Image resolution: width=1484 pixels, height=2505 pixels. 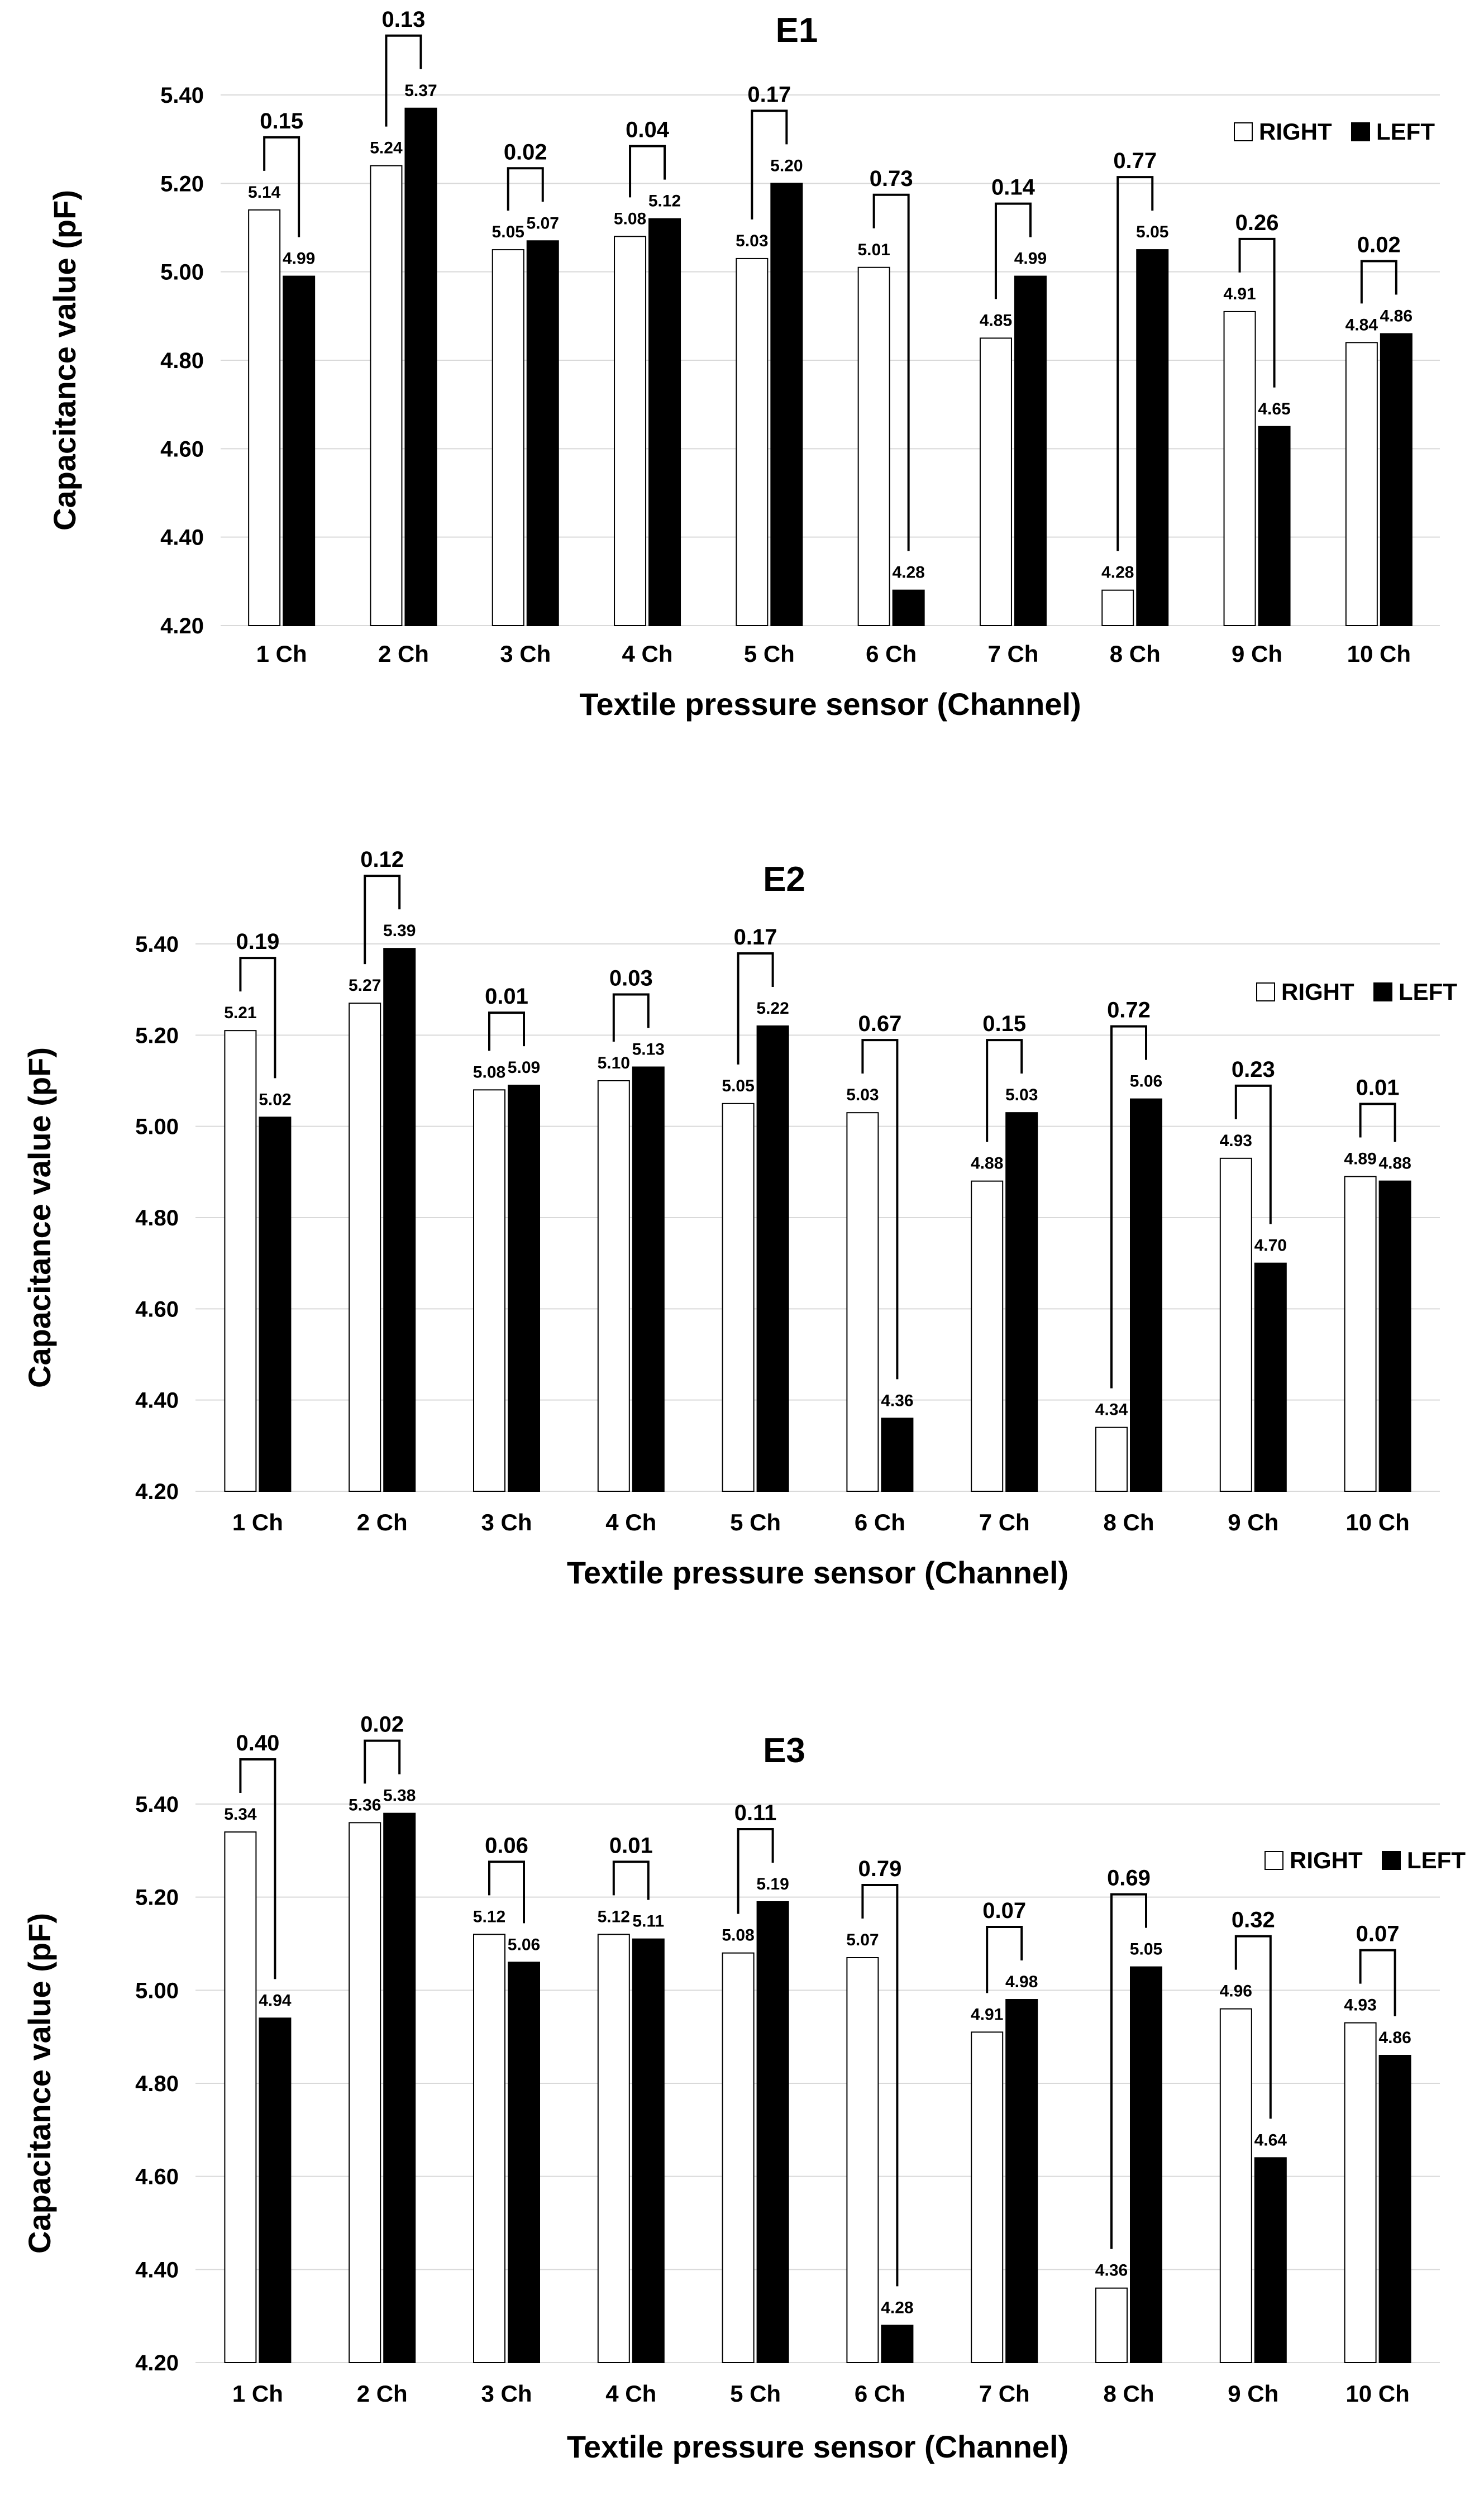 I want to click on left-value-label: 4.65, so click(x=1274, y=409).